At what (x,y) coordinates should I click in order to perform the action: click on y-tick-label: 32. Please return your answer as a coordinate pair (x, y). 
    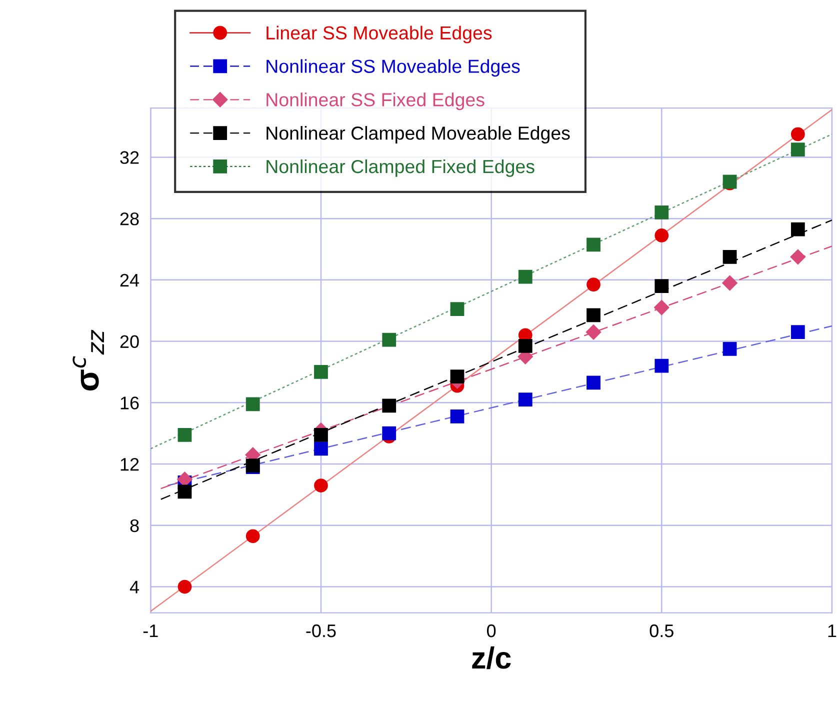
    Looking at the image, I should click on (129, 157).